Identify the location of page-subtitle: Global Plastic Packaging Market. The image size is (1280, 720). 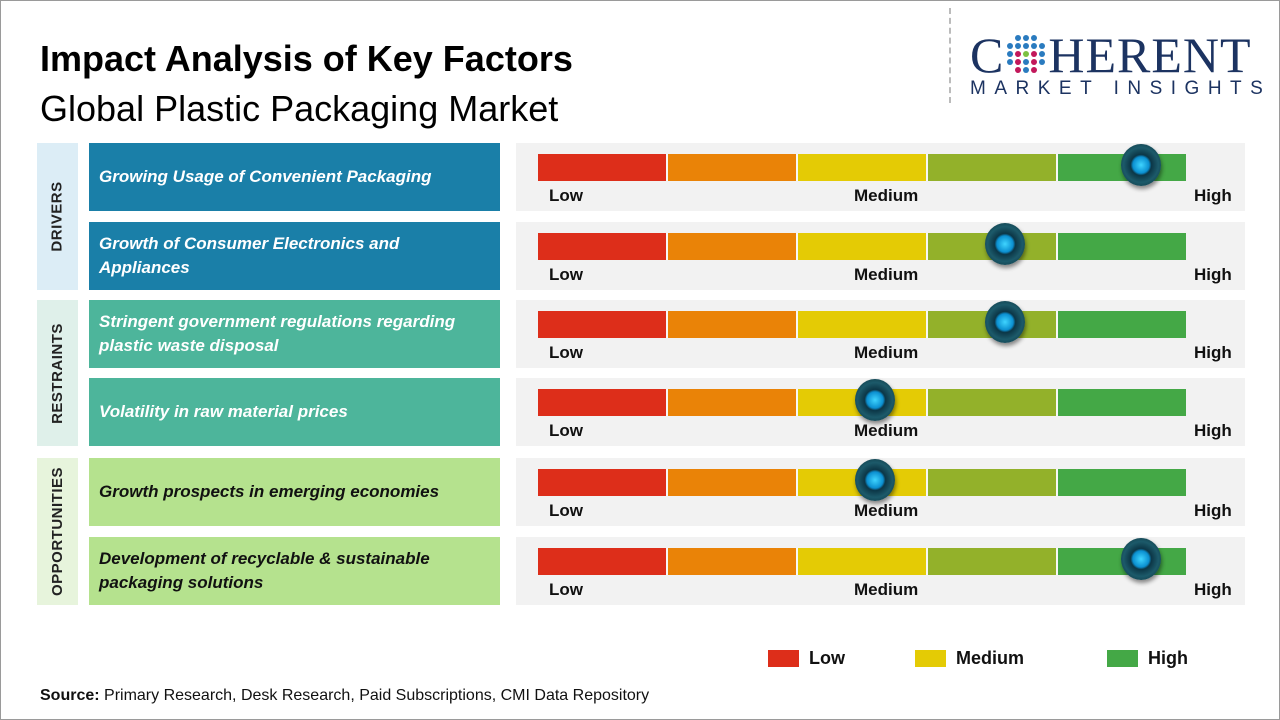
(299, 108).